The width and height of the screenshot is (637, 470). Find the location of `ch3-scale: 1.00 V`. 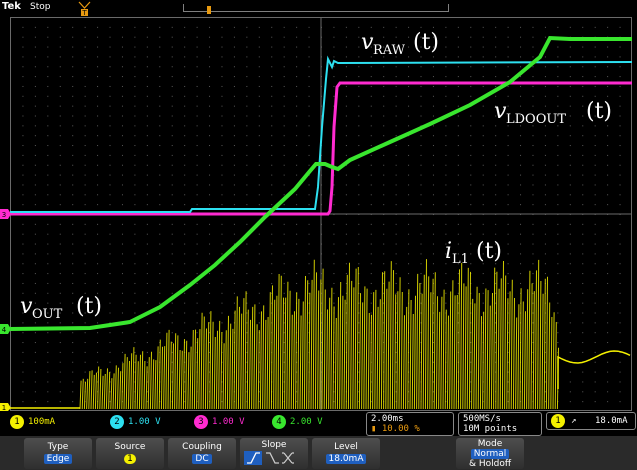

ch3-scale: 1.00 V is located at coordinates (228, 422).